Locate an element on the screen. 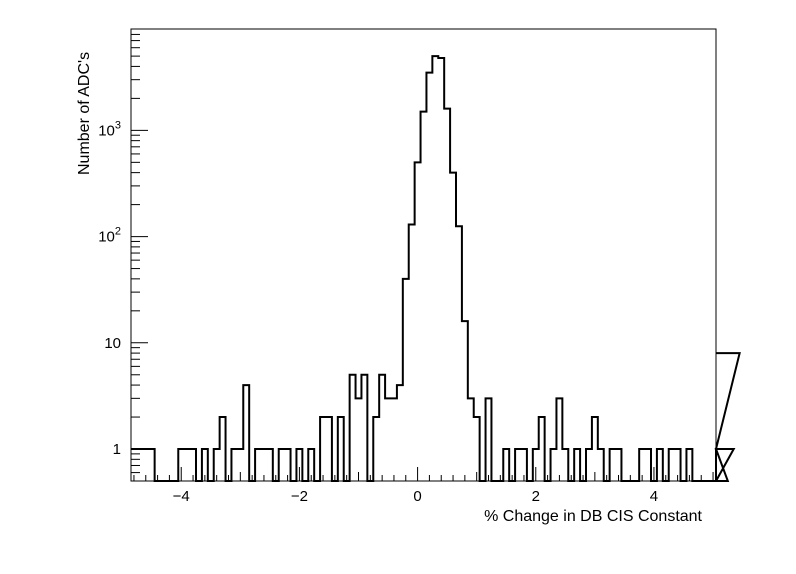  x-tick-labels: −4 −2 0 2 4 is located at coordinates (415, 496).